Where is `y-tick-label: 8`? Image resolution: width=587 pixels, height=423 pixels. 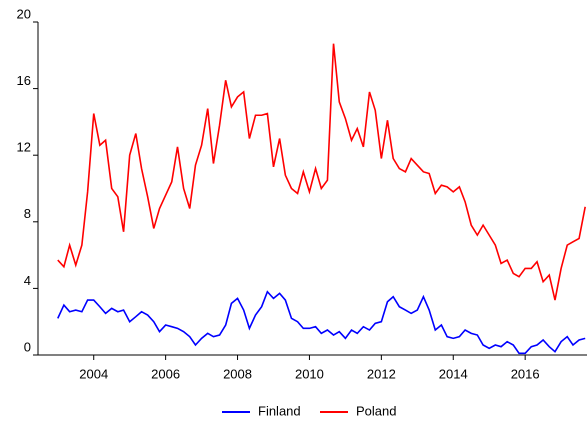 y-tick-label: 8 is located at coordinates (27, 213).